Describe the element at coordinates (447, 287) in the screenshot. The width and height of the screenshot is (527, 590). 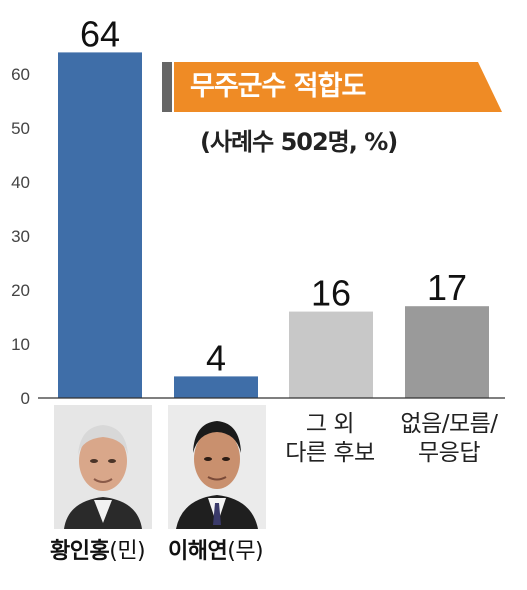
I see `value-label-4: 17` at that location.